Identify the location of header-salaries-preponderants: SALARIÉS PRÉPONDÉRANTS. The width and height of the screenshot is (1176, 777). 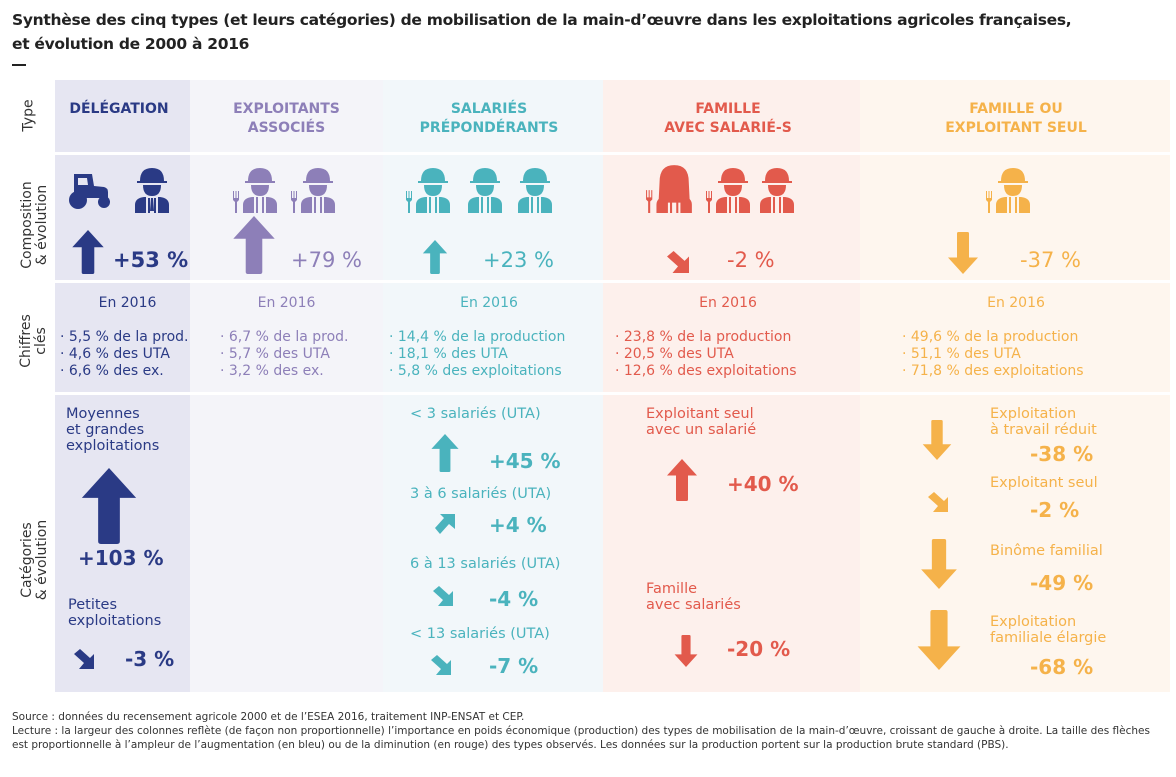
(489, 118).